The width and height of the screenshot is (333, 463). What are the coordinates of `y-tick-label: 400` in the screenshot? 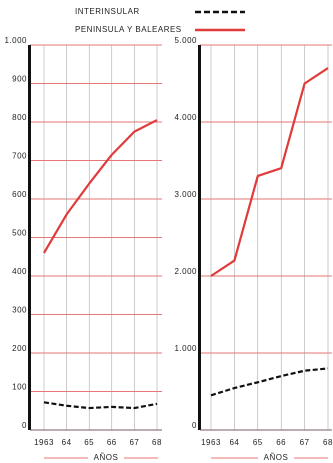 It's located at (19, 271).